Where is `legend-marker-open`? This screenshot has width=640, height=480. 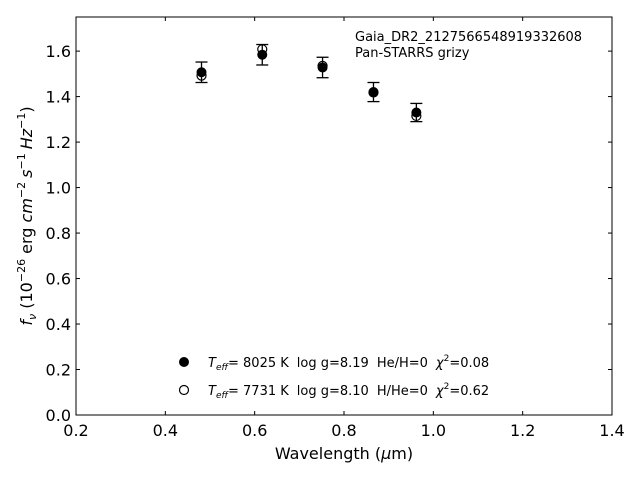
legend-marker-open is located at coordinates (184, 390).